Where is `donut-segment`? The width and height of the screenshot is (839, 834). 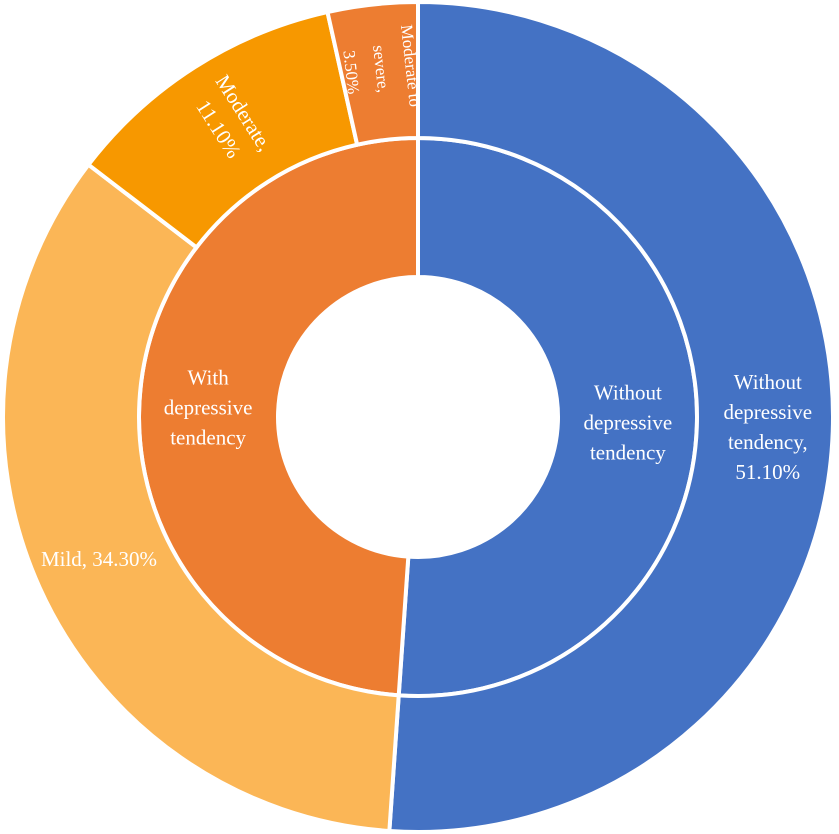 donut-segment is located at coordinates (372, 74).